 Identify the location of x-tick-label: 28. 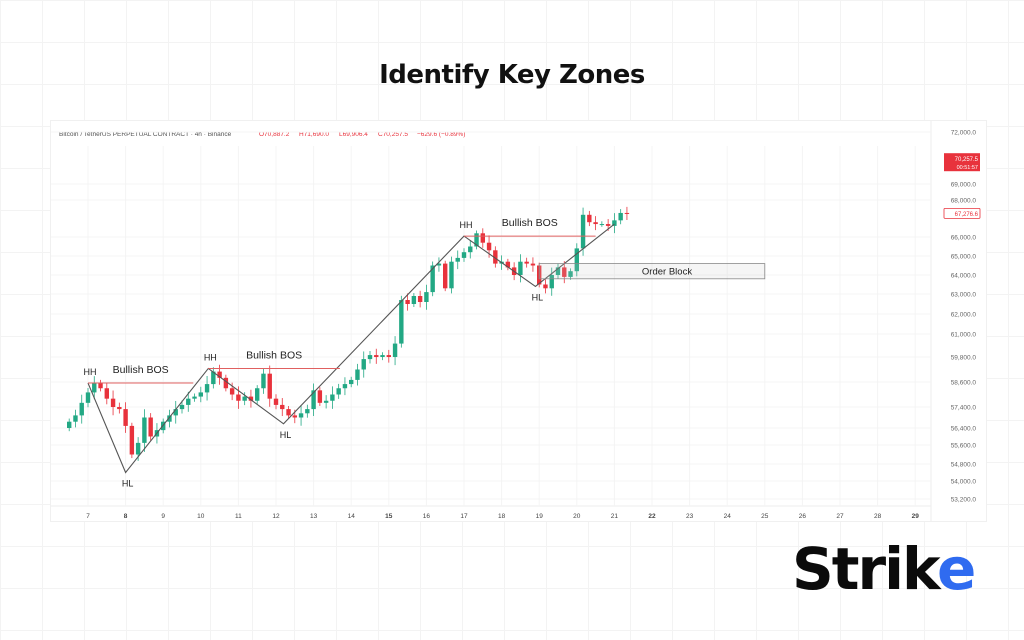
(878, 516).